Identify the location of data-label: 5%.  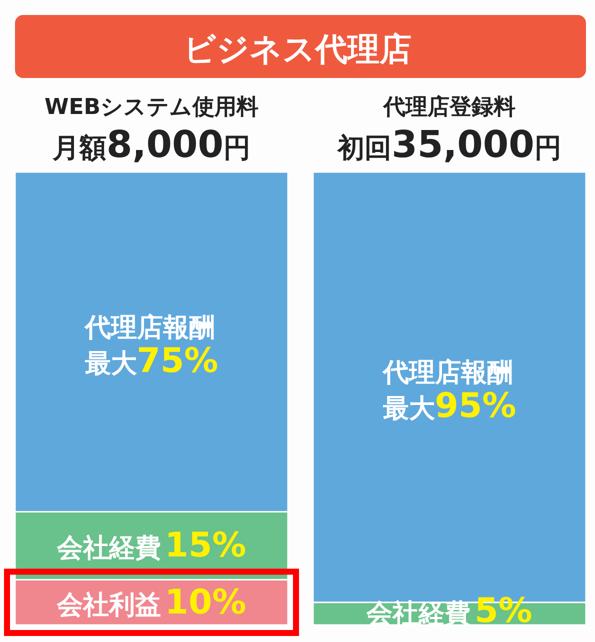
(503, 611).